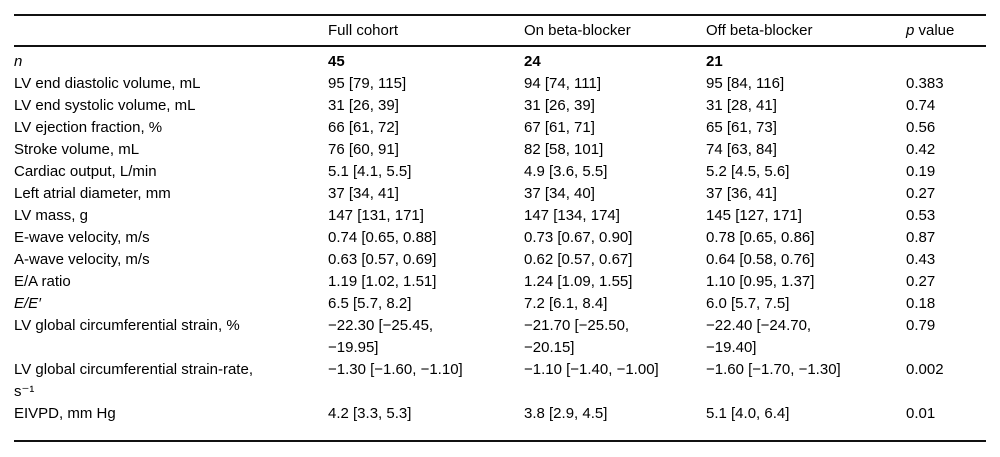 The width and height of the screenshot is (1000, 457). I want to click on row-label: Stroke volume, mL, so click(77, 149).